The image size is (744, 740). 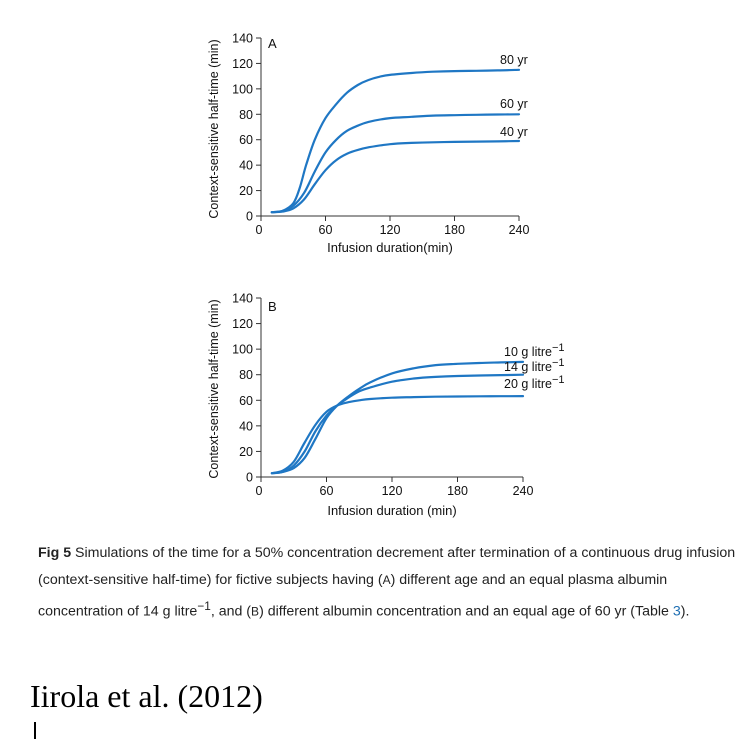 I want to click on x-axis-label: Infusion duration (min), so click(x=391, y=510).